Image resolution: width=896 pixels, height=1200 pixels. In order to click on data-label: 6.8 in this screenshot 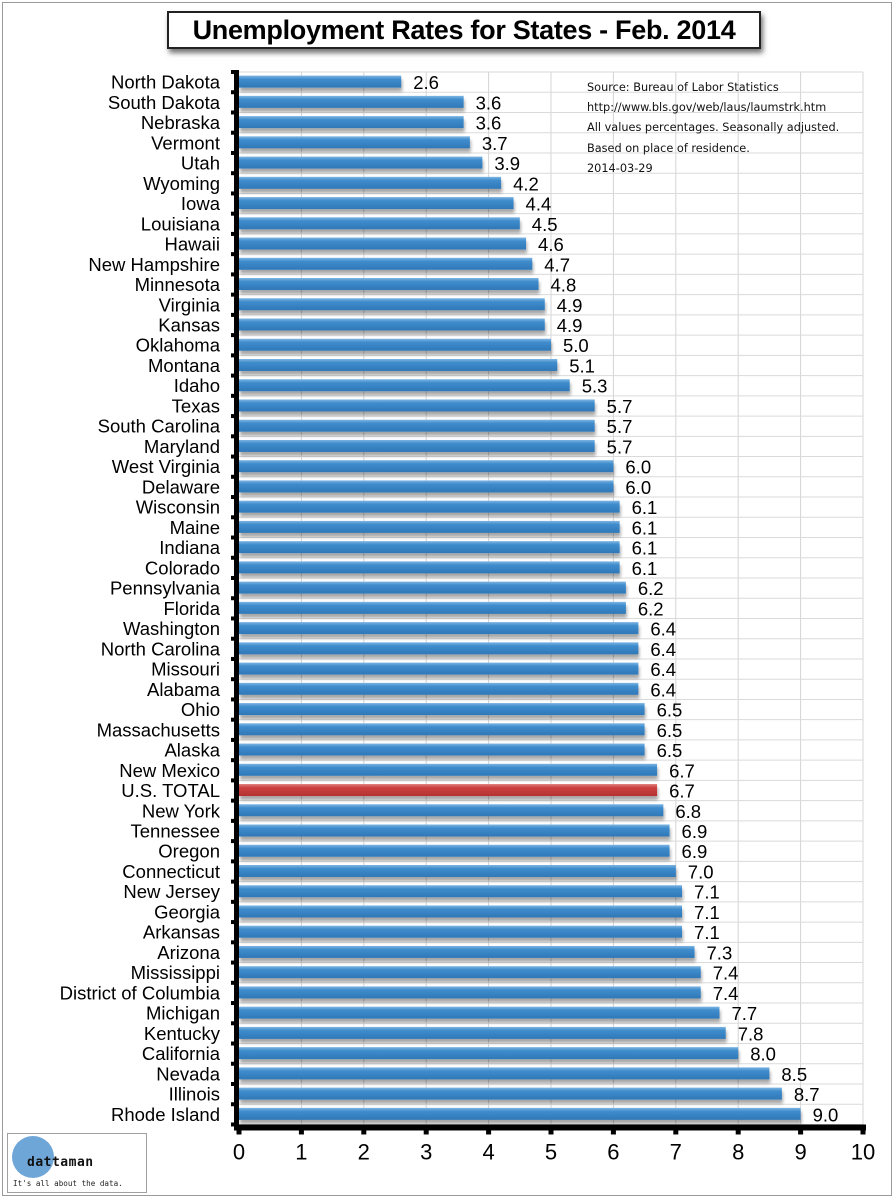, I will do `click(688, 811)`.